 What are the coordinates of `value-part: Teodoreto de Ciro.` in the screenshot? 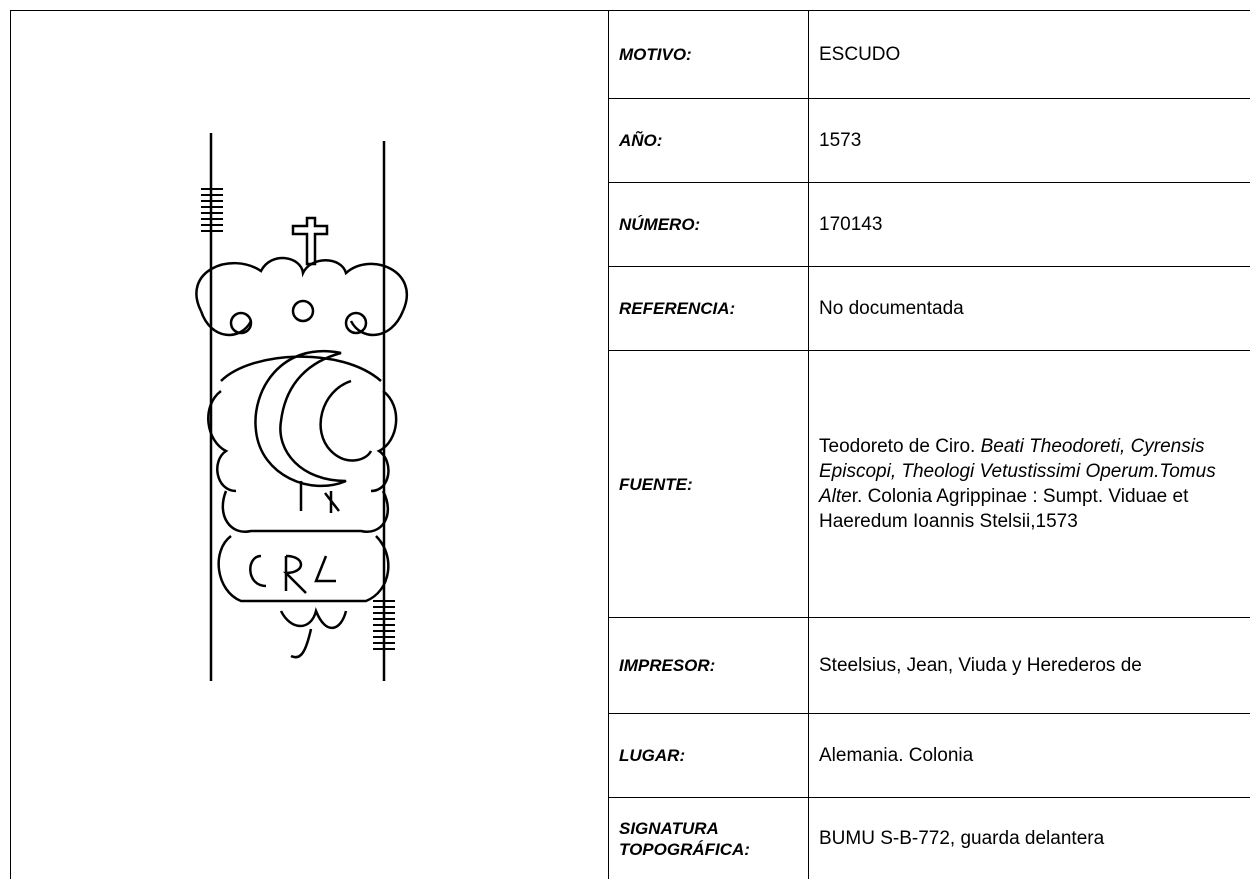 It's located at (900, 446).